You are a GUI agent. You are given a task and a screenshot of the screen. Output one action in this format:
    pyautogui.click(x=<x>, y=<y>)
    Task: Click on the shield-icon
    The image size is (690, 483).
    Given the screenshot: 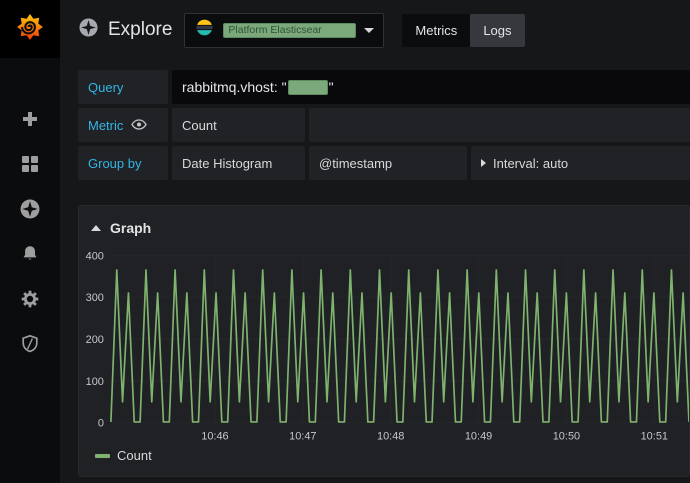 What is the action you would take?
    pyautogui.click(x=30, y=346)
    